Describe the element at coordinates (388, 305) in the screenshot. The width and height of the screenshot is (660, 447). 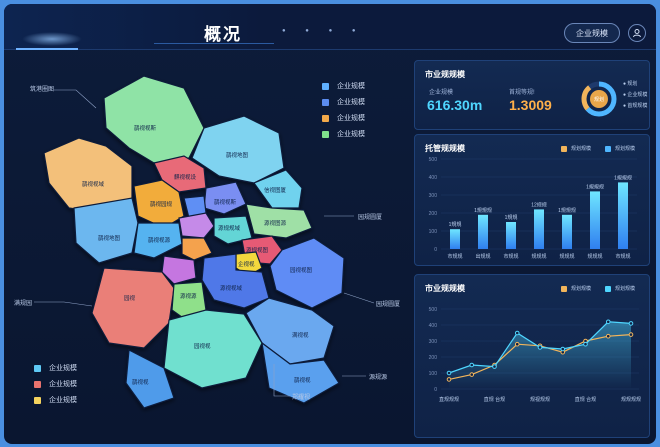
I see `map-callout: 园规圆厦` at that location.